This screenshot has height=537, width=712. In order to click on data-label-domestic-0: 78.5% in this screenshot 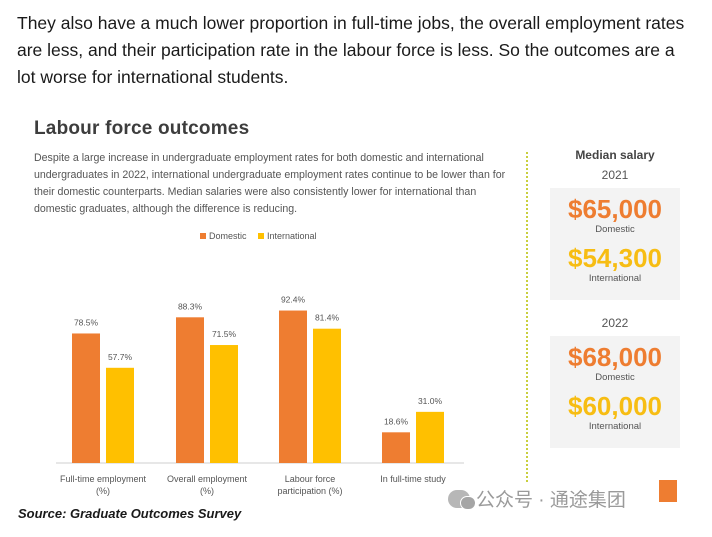, I will do `click(86, 322)`.